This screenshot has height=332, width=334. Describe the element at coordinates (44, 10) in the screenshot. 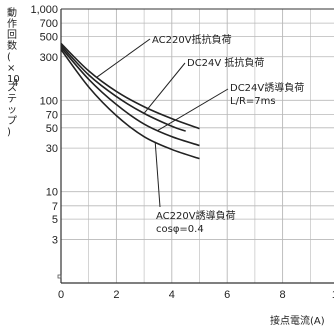

I see `y-tick-label: 1,000` at that location.